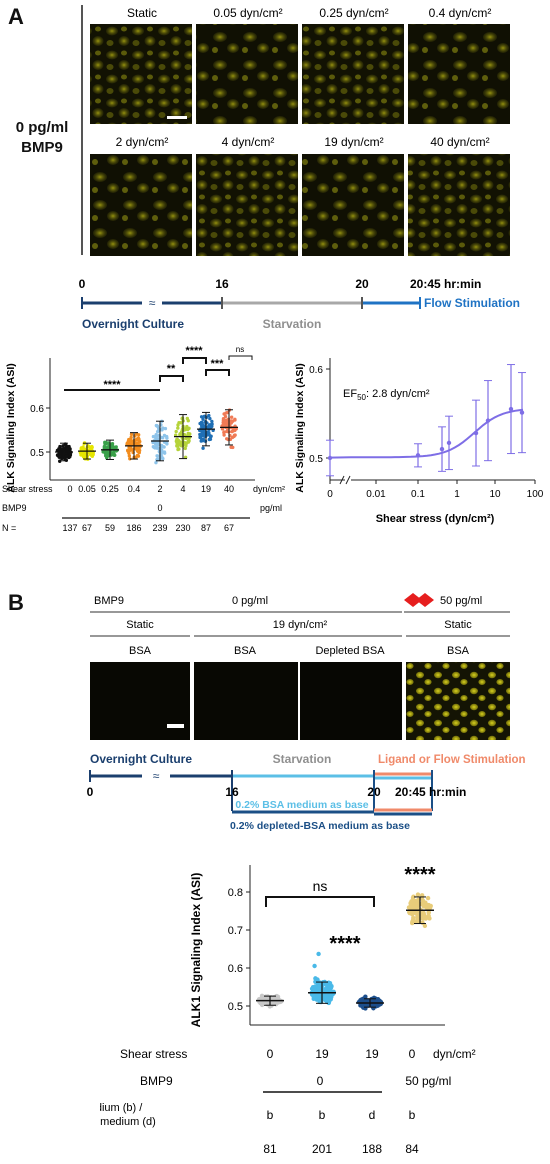 This screenshot has width=550, height=1164. Describe the element at coordinates (430, 792) in the screenshot. I see `timeline-tick-end: 20:45 hr:min` at that location.